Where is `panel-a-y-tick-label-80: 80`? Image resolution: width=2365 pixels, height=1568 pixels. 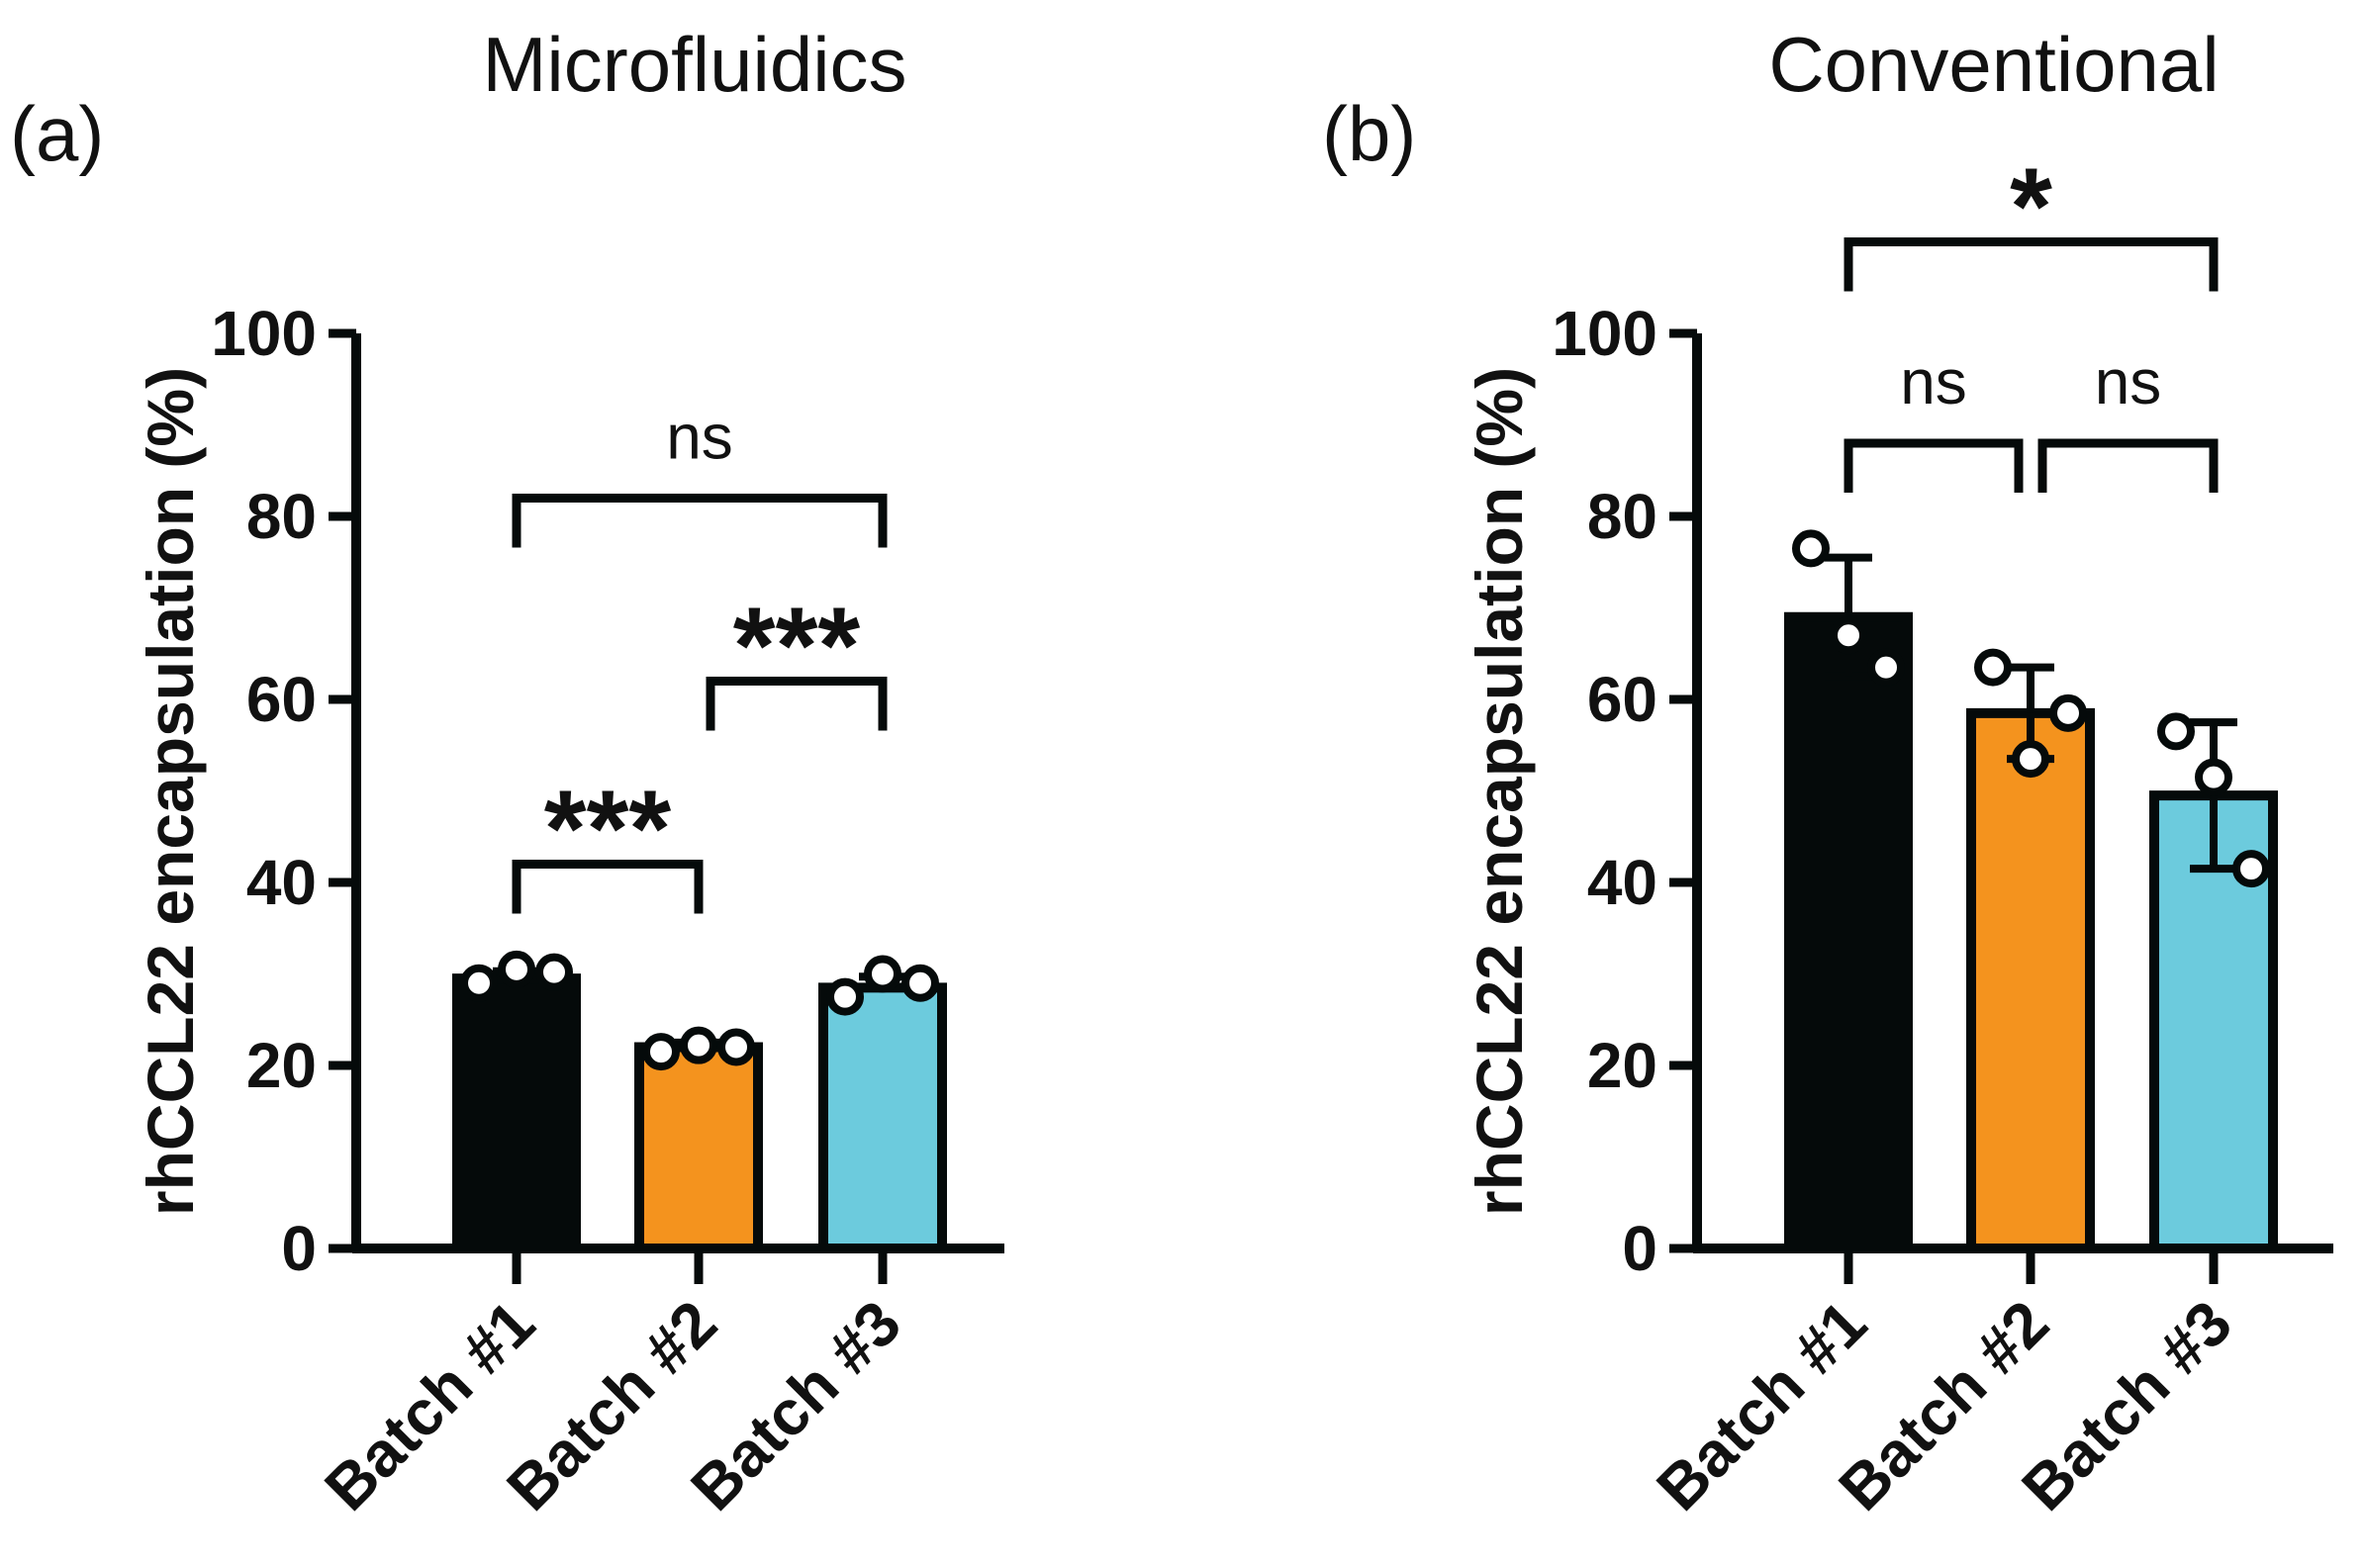
panel-a-y-tick-label-80: 80 is located at coordinates (281, 516).